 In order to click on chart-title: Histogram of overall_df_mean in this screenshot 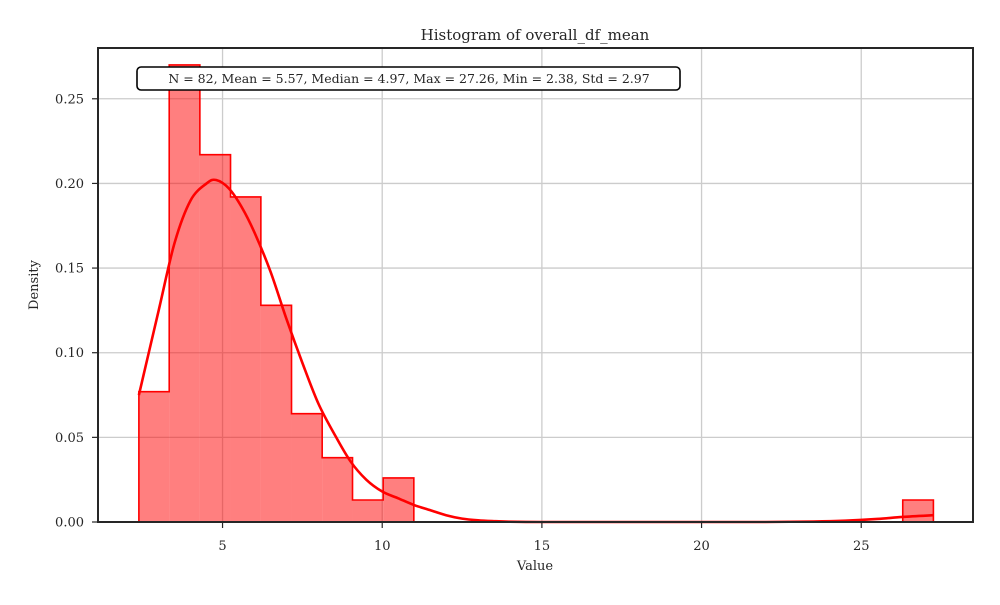, I will do `click(535, 35)`.